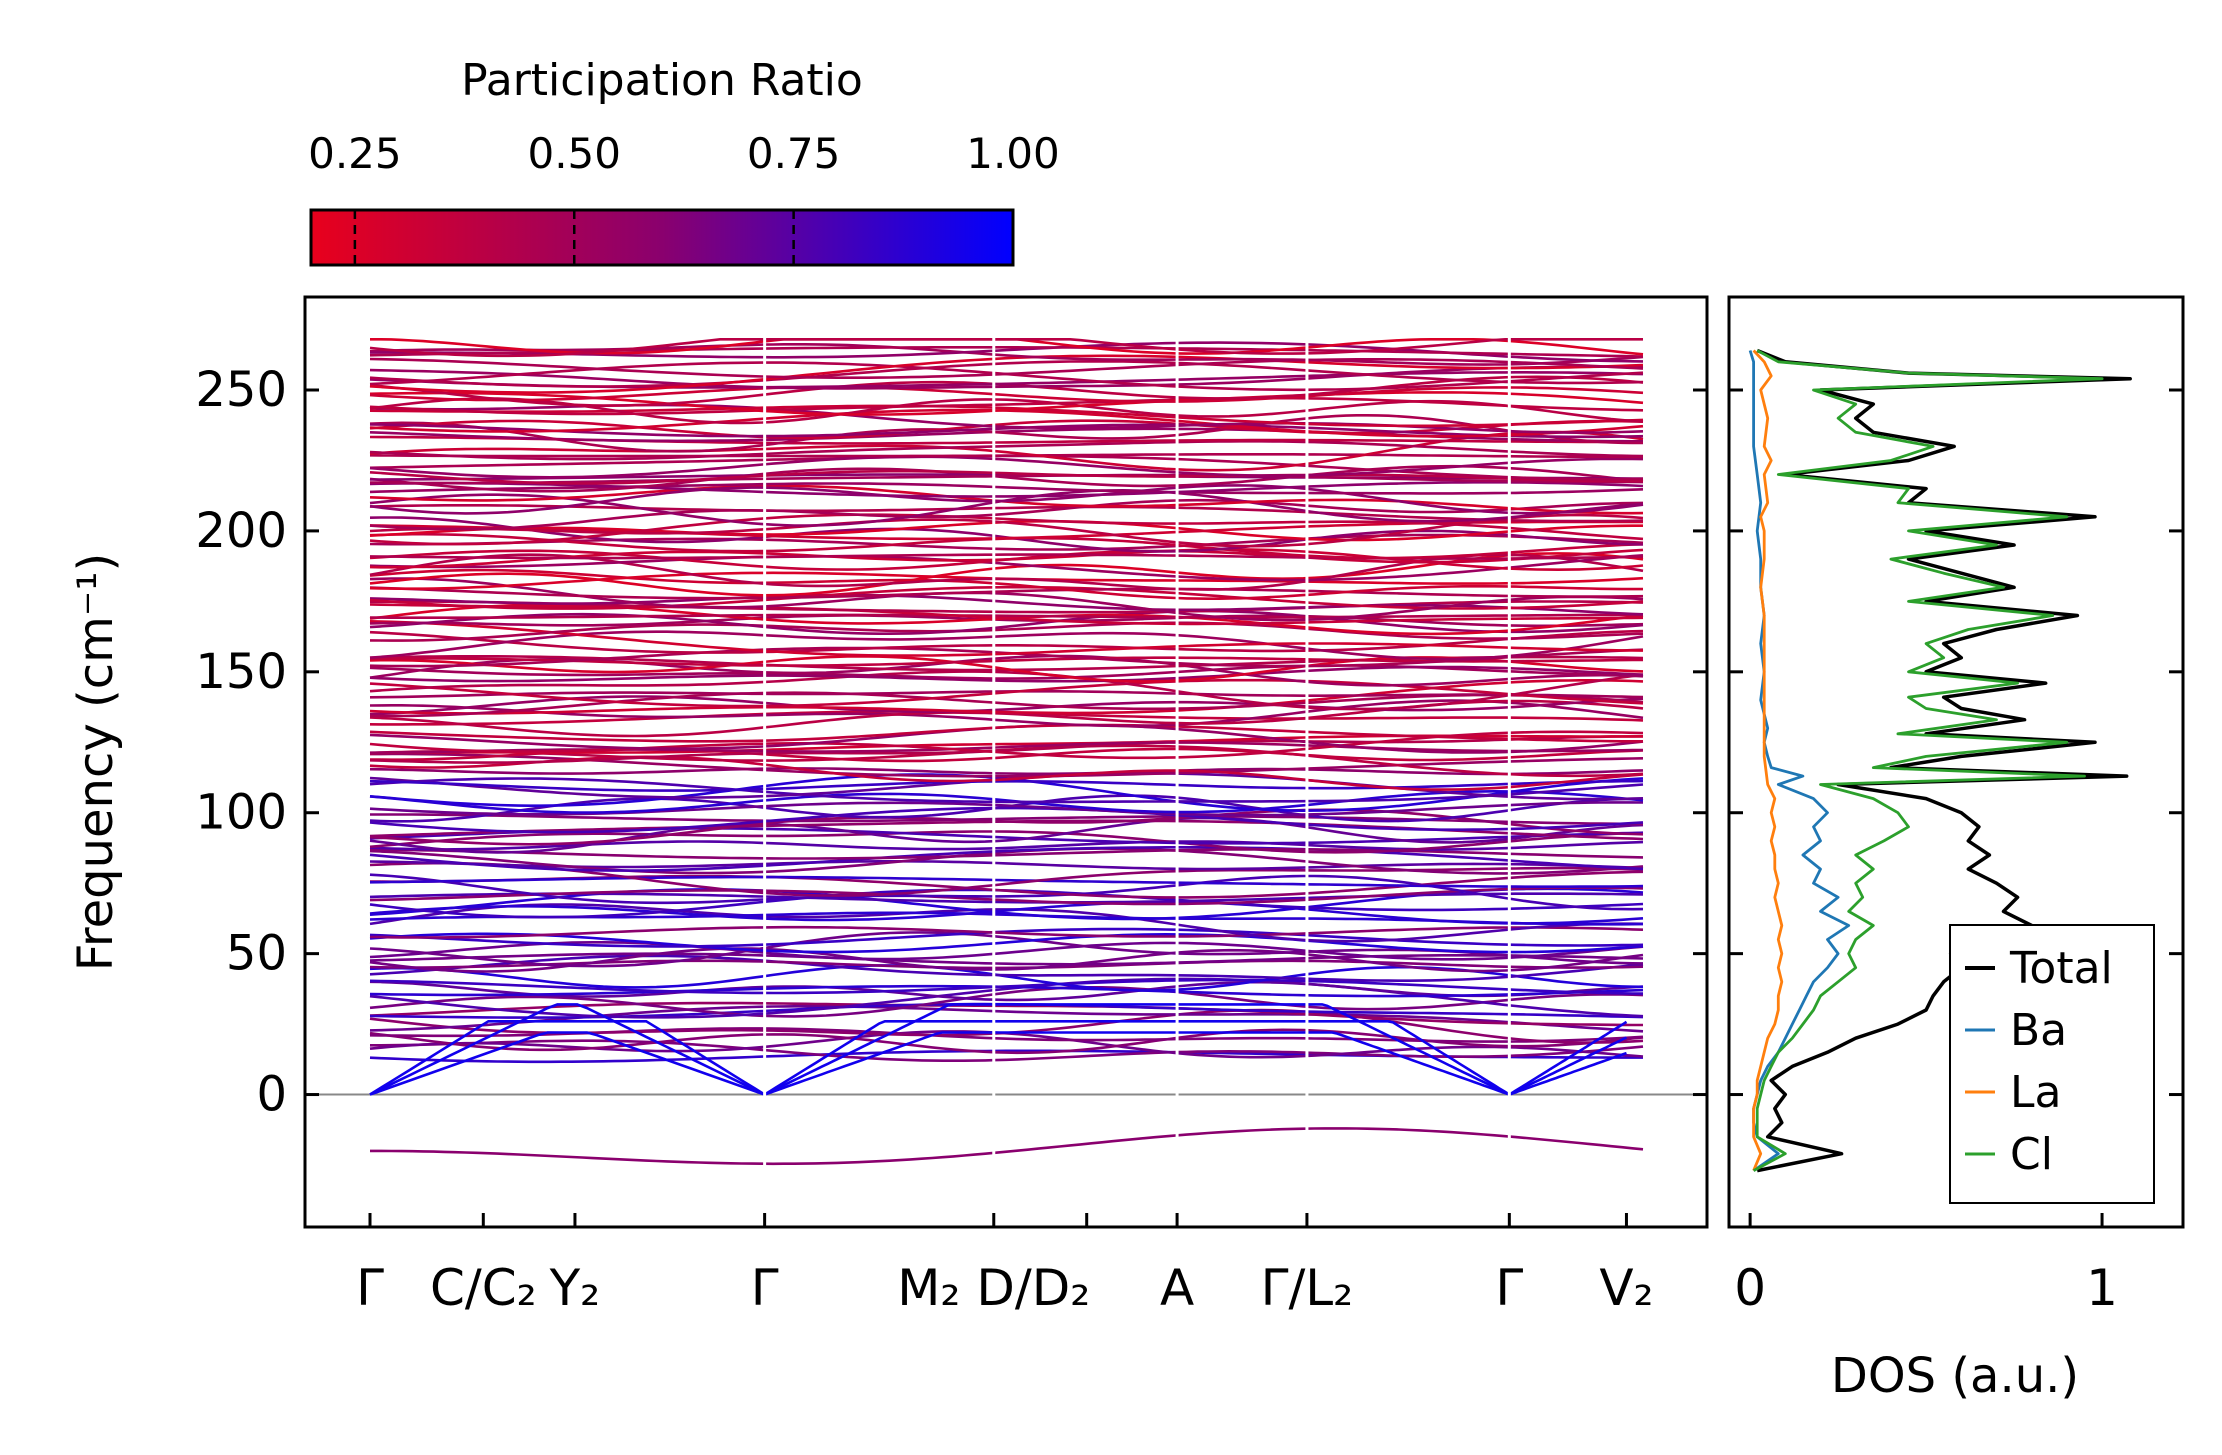 This screenshot has height=1455, width=2222. Describe the element at coordinates (2038, 1030) in the screenshot. I see `legend-label: Ba` at that location.